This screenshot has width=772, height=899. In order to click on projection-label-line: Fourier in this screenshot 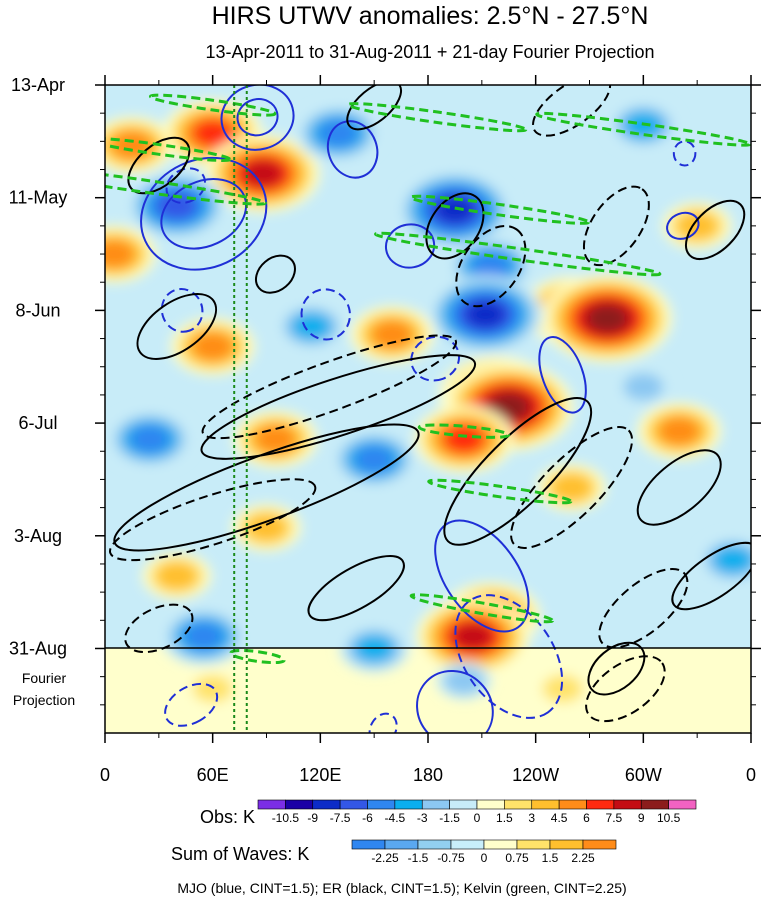, I will do `click(44, 678)`.